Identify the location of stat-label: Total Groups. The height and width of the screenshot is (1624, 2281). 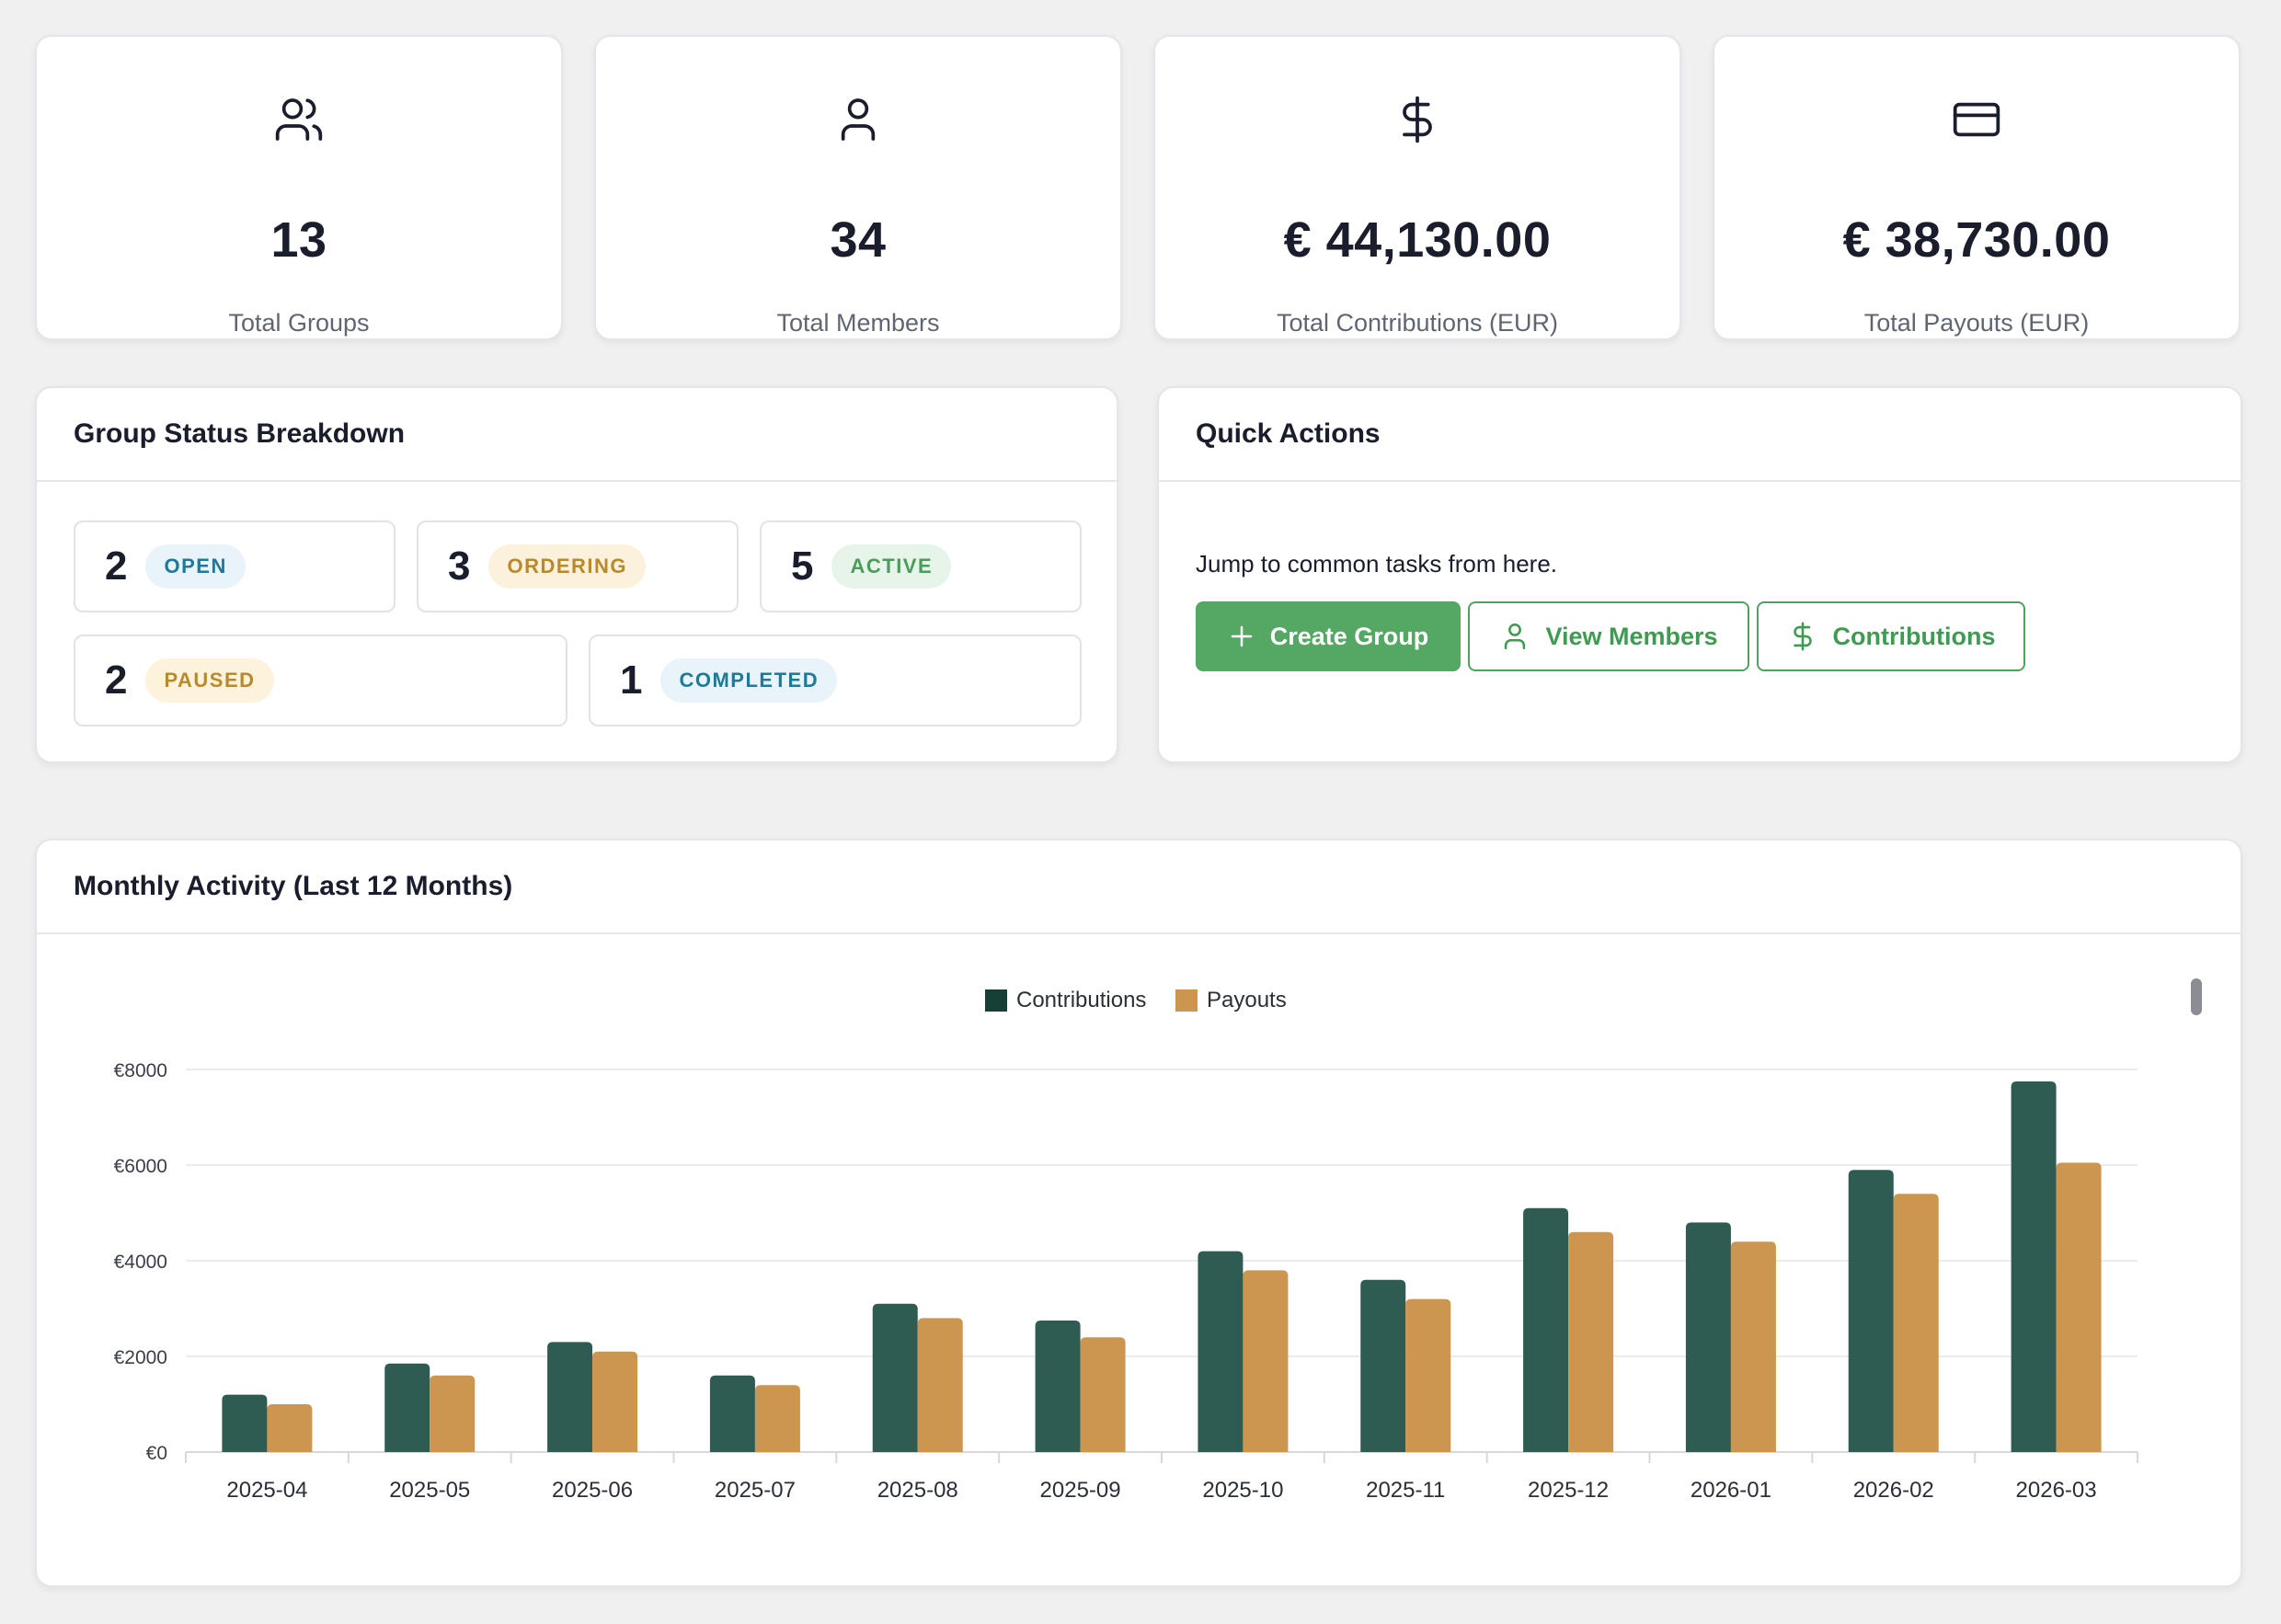
(299, 323).